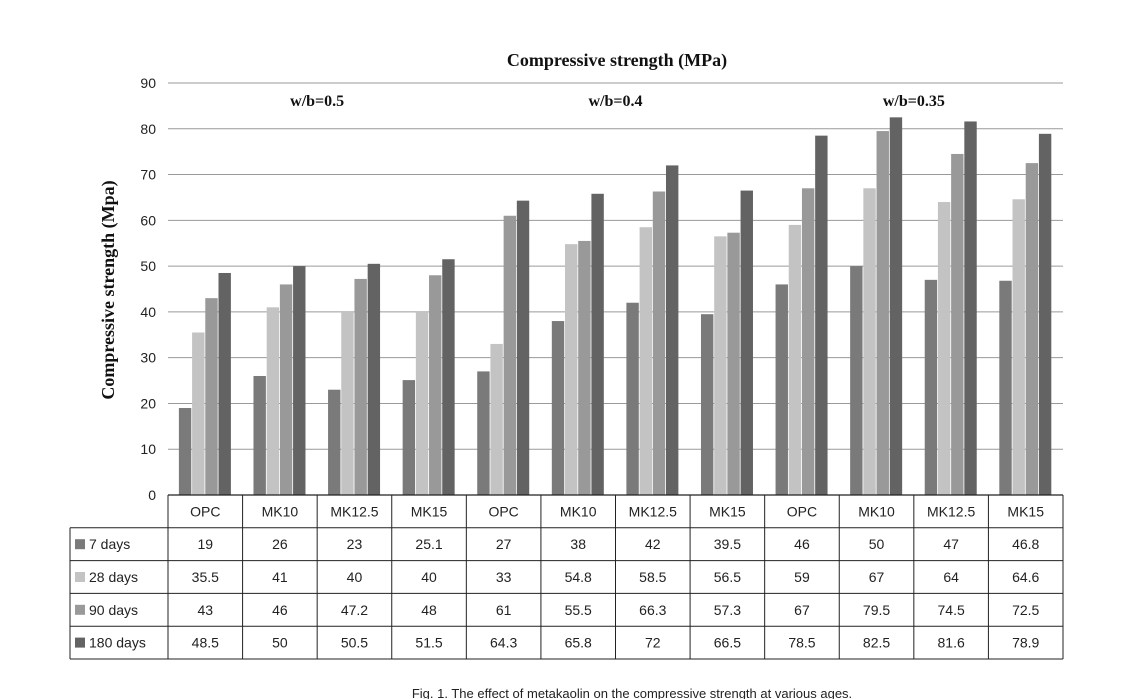 This screenshot has width=1140, height=699. I want to click on y-tick-labels: 0 10 20 30 40 50 60 70 80 90, so click(148, 289).